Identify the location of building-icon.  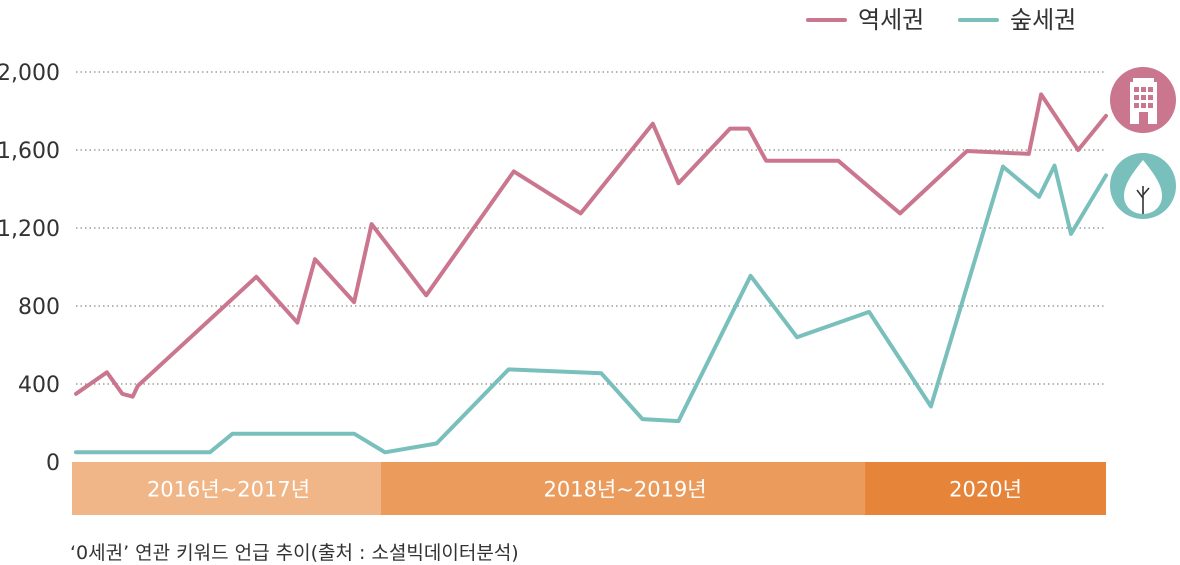
(1143, 100).